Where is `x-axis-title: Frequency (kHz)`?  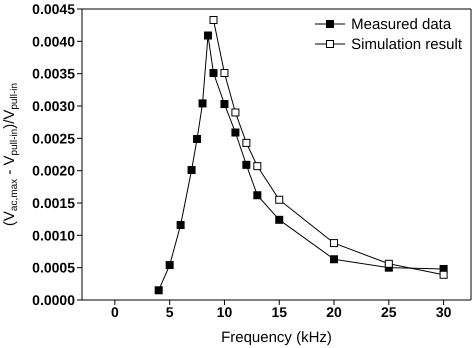
x-axis-title: Frequency (kHz) is located at coordinates (276, 337).